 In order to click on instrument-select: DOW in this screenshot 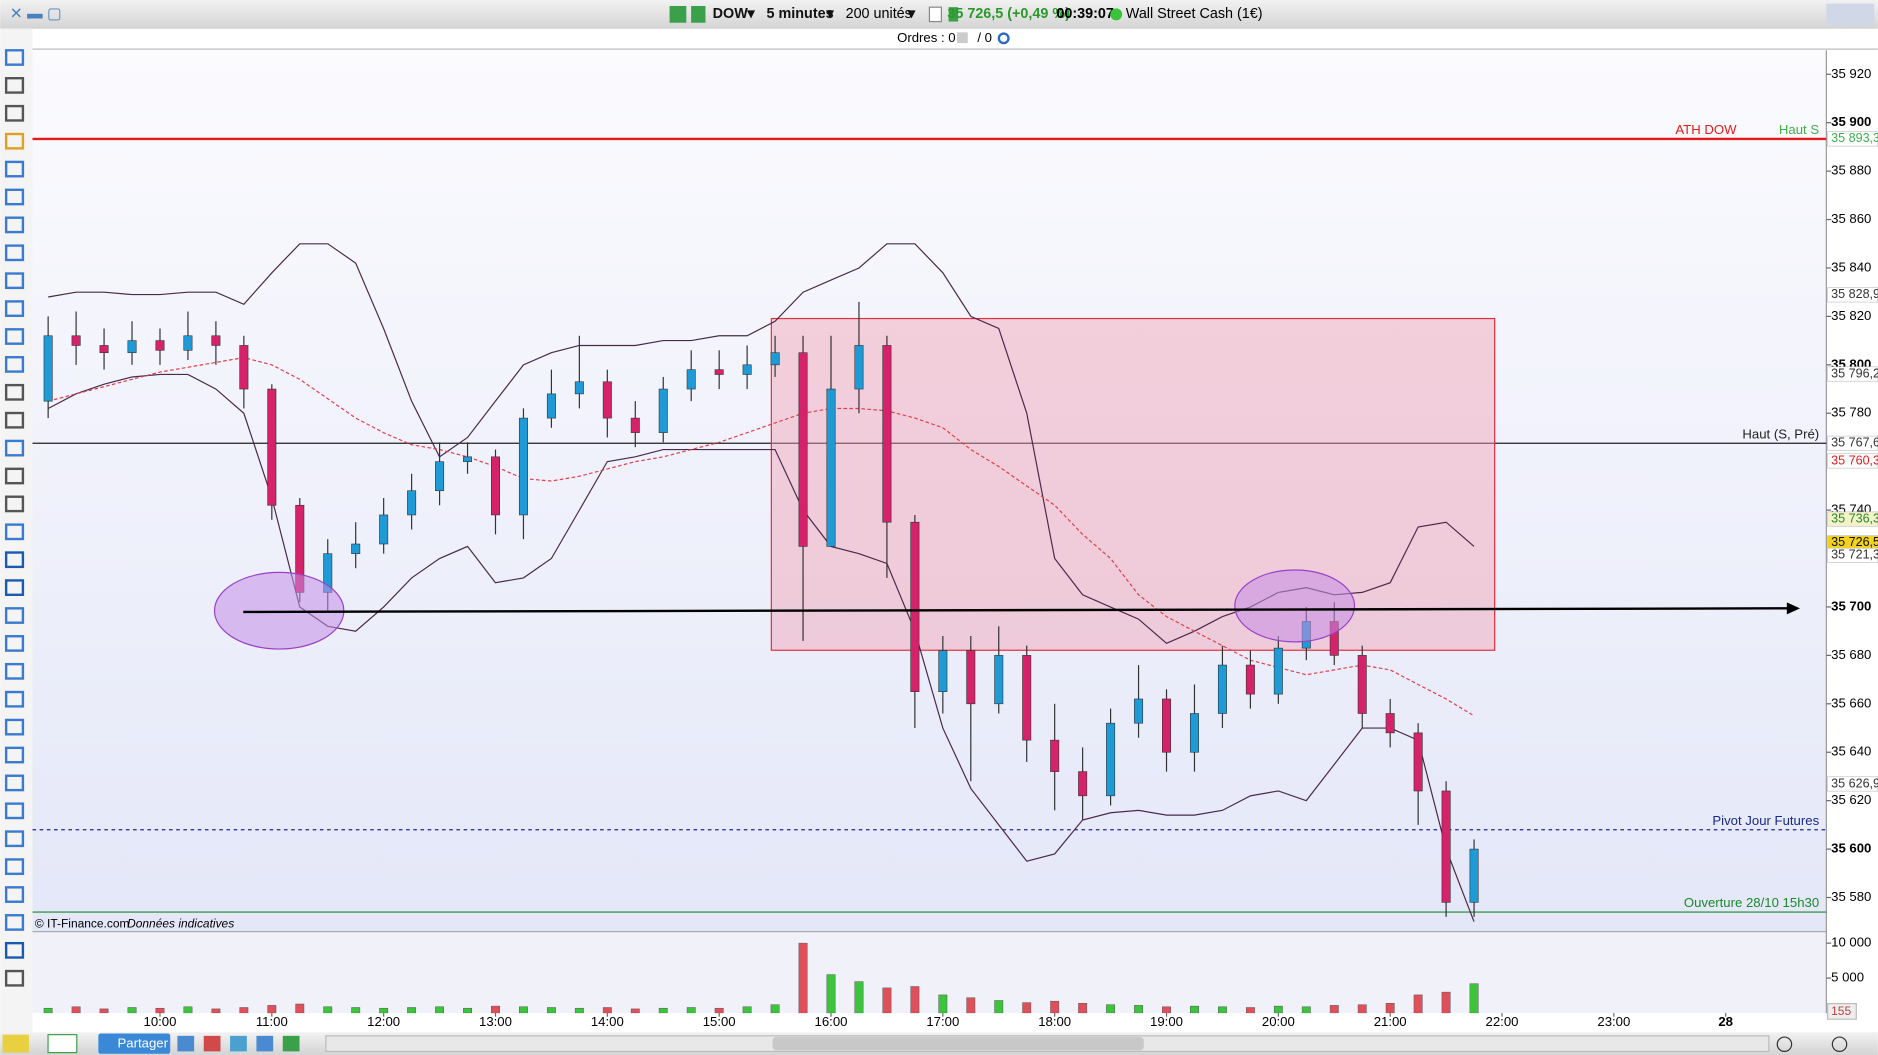, I will do `click(731, 14)`.